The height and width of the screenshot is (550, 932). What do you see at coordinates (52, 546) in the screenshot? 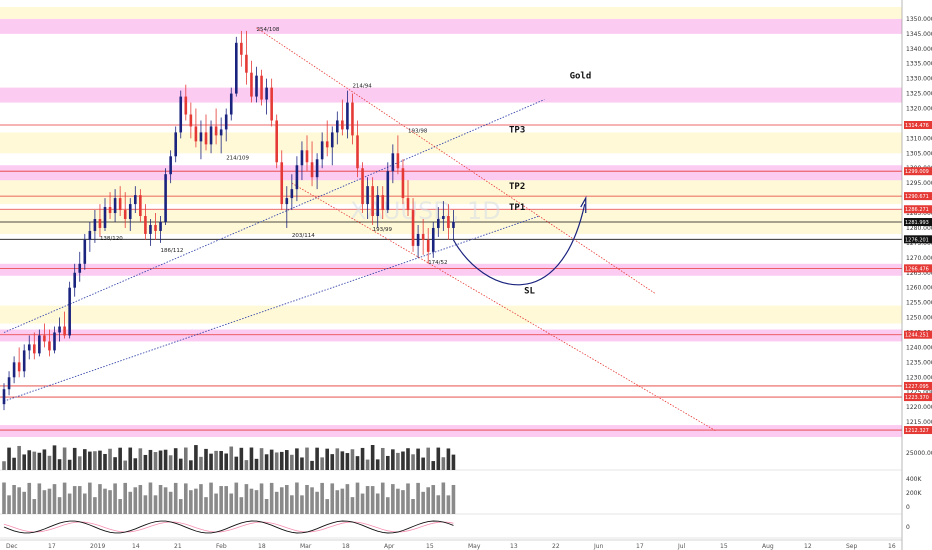
I see `x-tick-label: 17` at bounding box center [52, 546].